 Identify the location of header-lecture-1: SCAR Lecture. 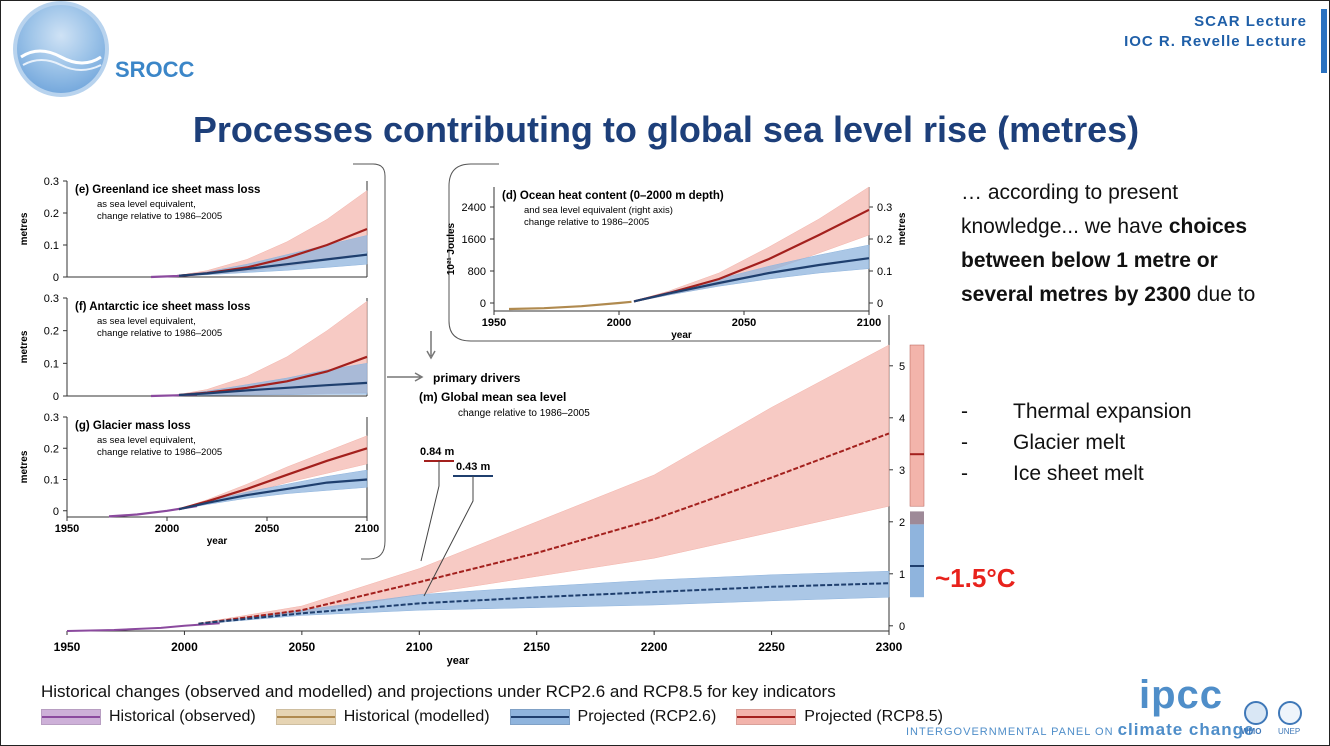
(1250, 21).